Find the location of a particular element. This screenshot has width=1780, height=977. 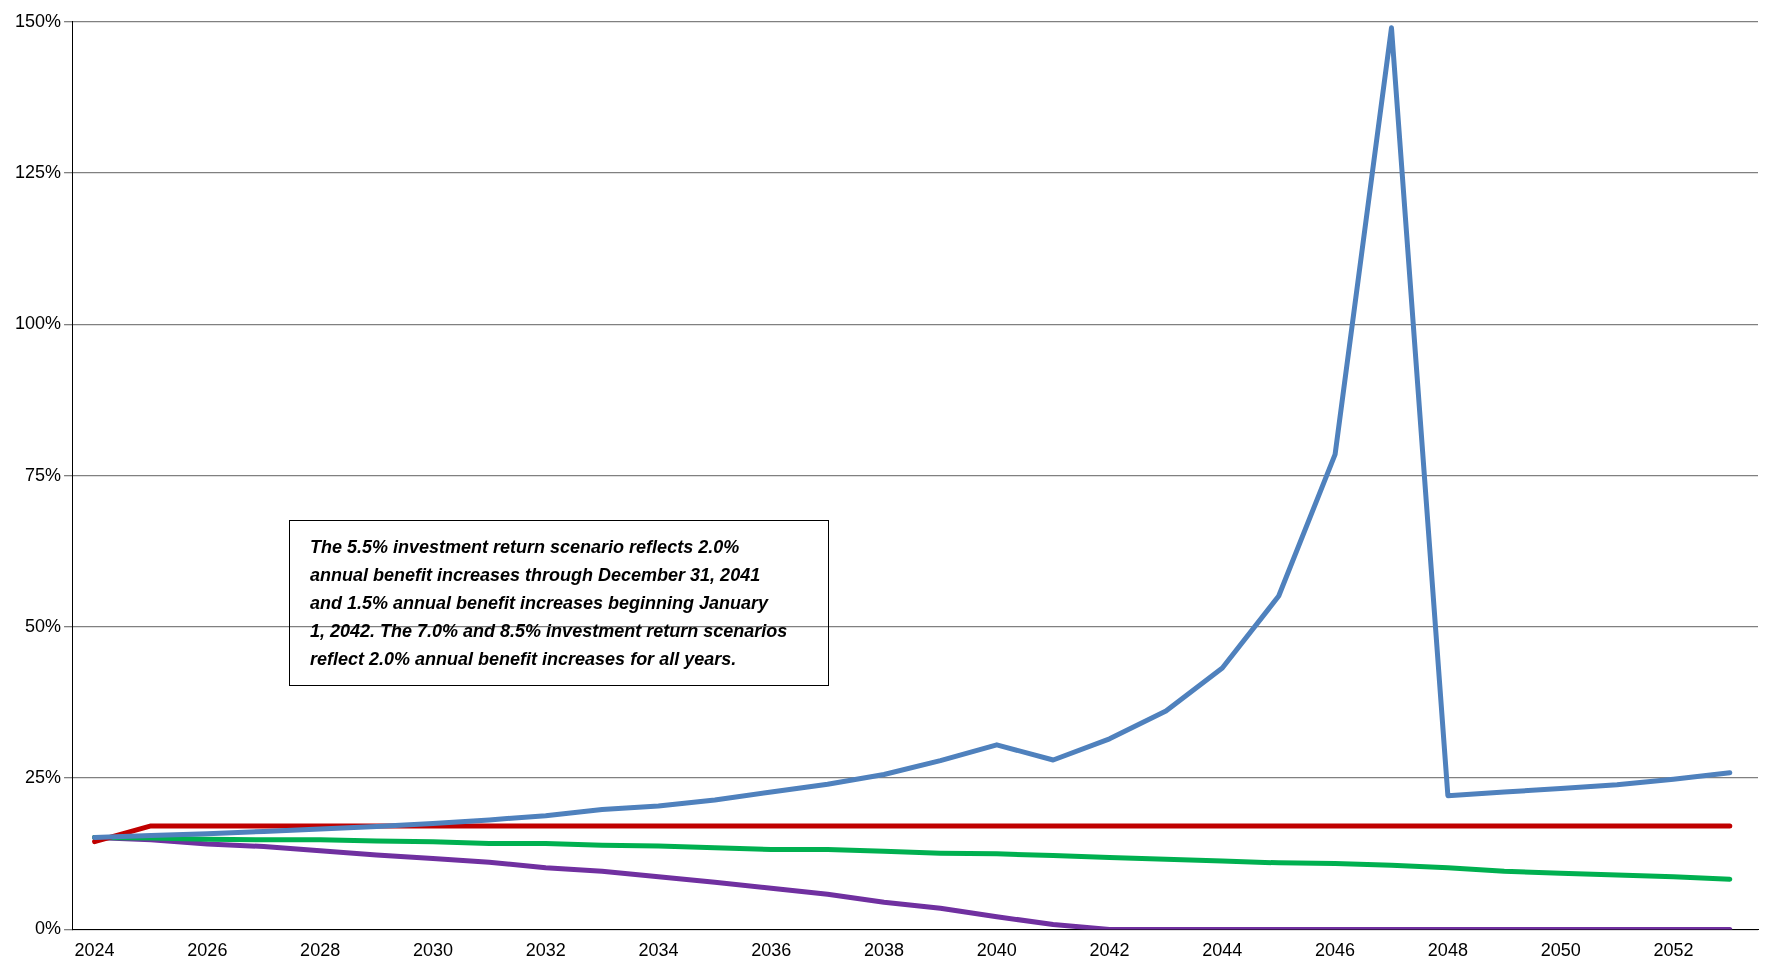

y-tick-label: 100% is located at coordinates (38, 323).